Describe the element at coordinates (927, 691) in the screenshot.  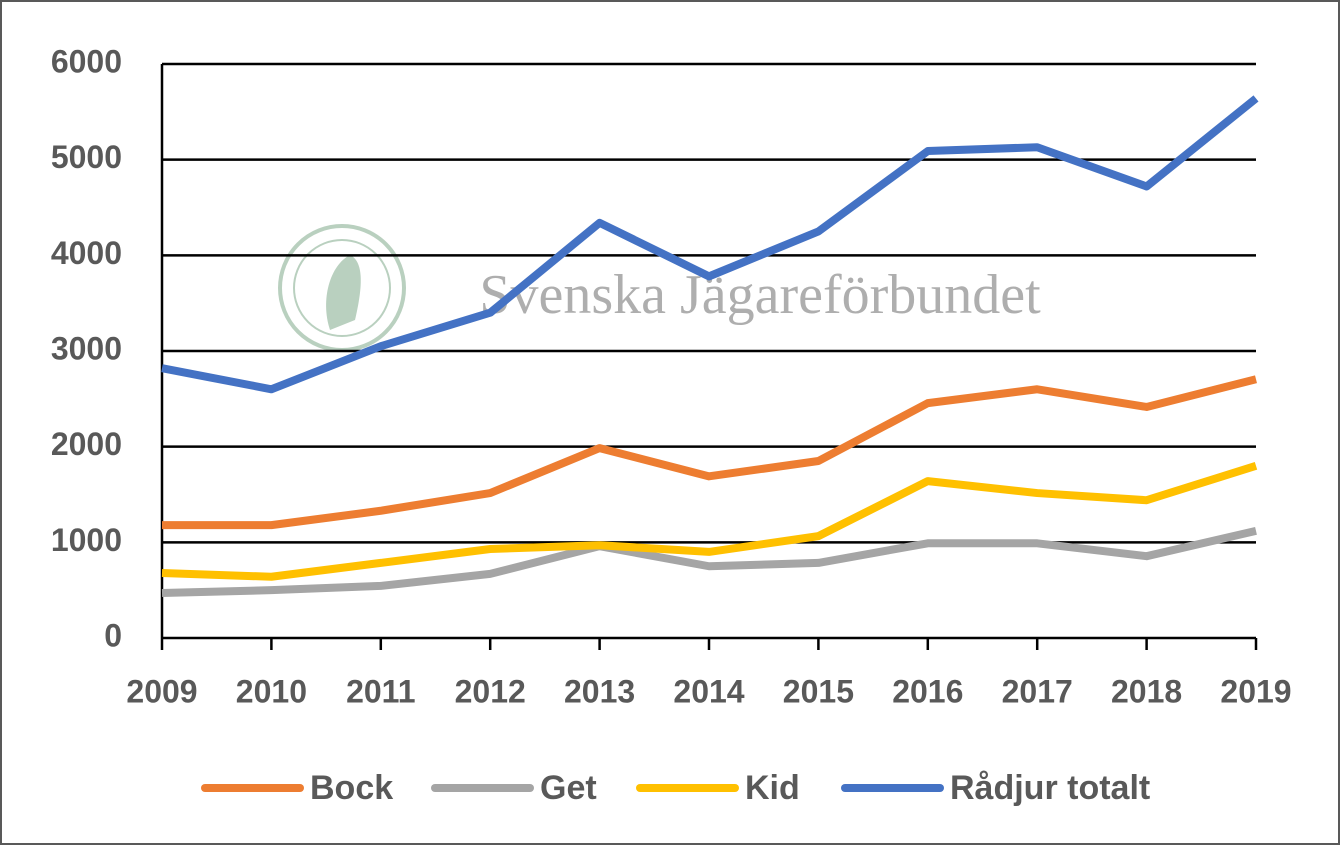
I see `x-tick-label: 2016` at that location.